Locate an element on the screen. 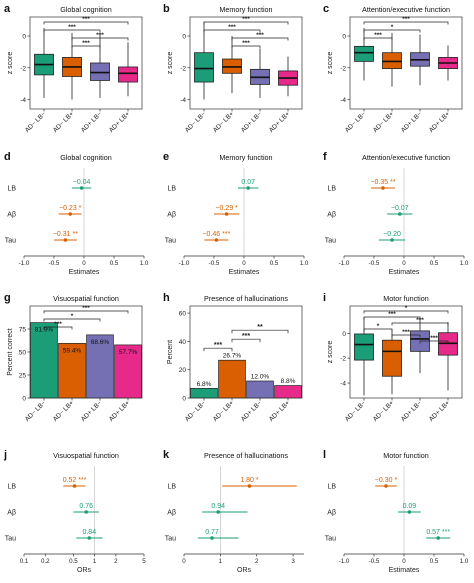 The width and height of the screenshot is (474, 583). y-tick-label-i: -4 is located at coordinates (343, 384).